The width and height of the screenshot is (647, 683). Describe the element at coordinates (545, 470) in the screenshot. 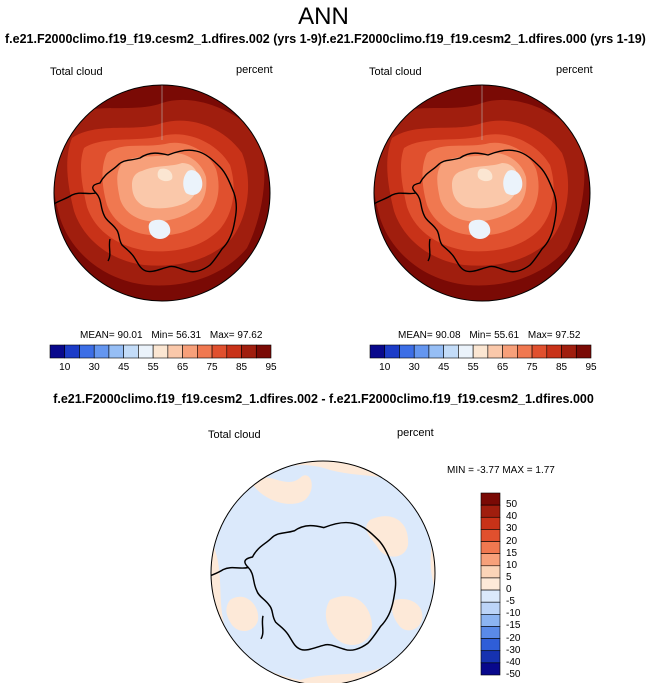

I see `max-value: 1.77` at that location.